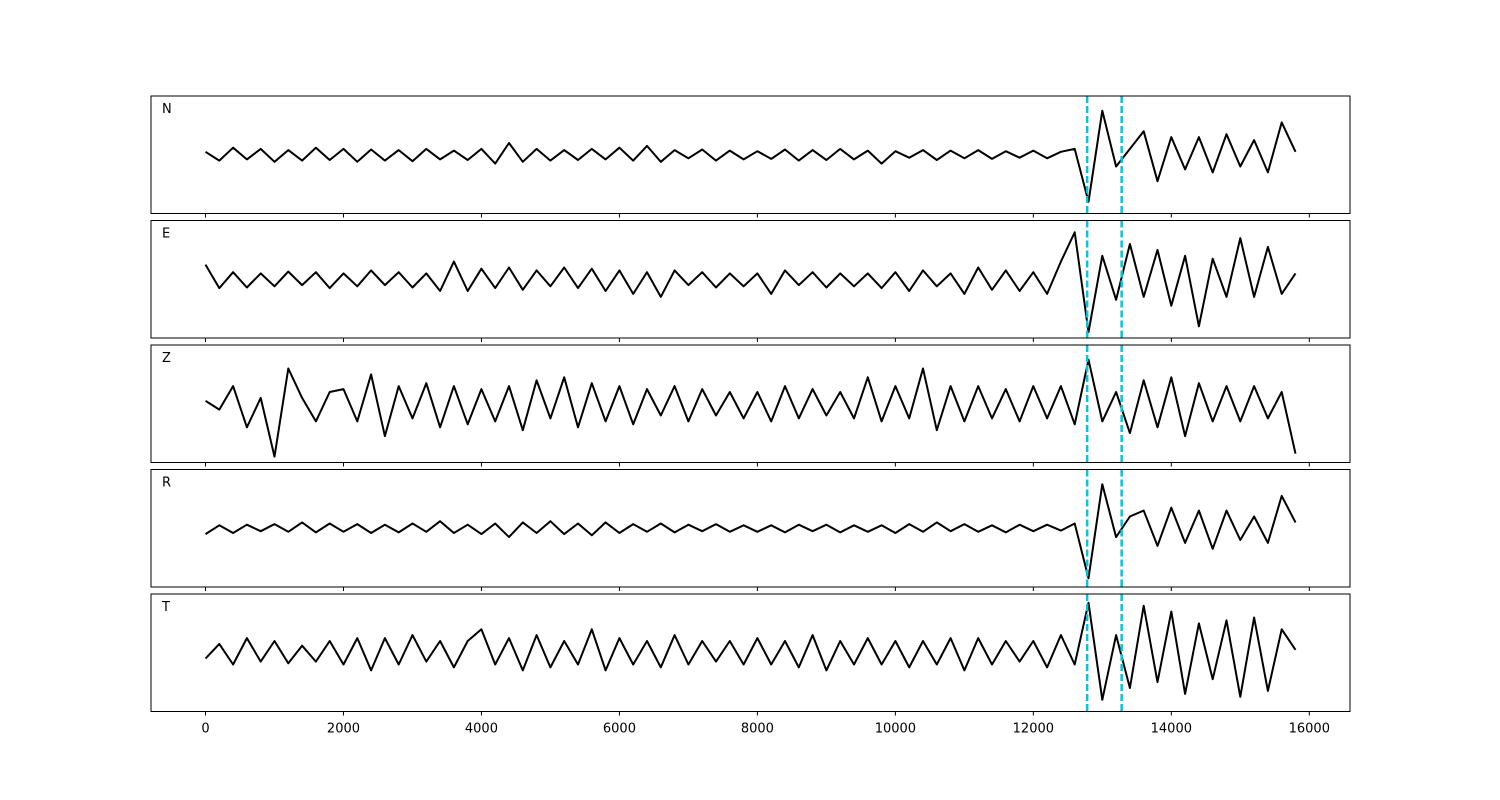 The height and width of the screenshot is (800, 1500). I want to click on x-tick-label: 4000, so click(481, 729).